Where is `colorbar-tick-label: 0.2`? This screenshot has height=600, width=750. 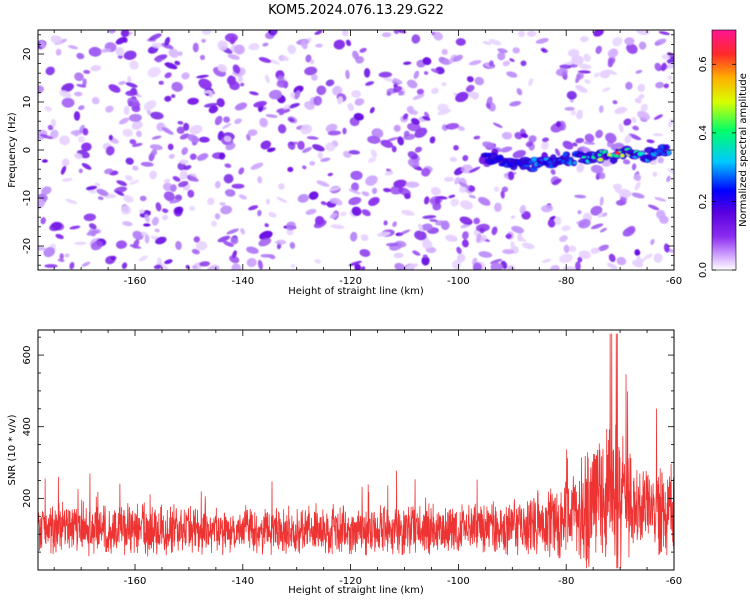
colorbar-tick-label: 0.2 is located at coordinates (703, 201).